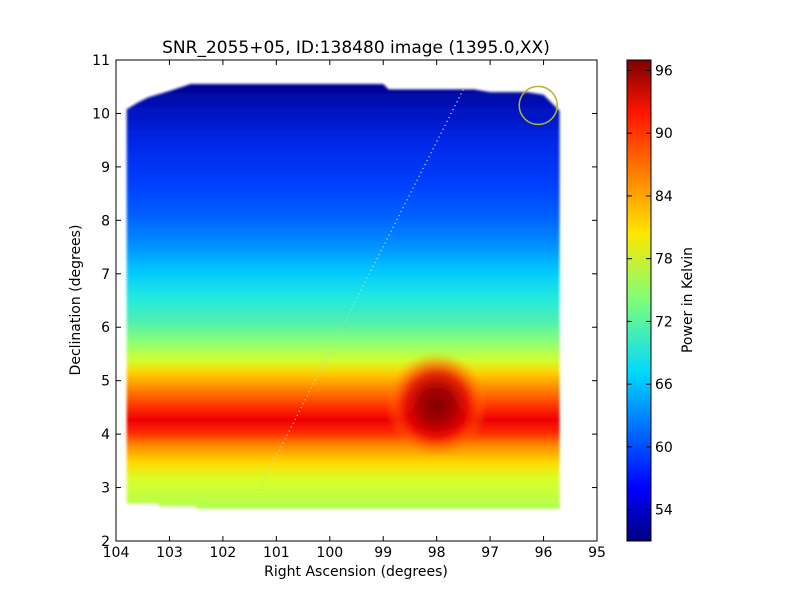 The height and width of the screenshot is (600, 800). What do you see at coordinates (105, 275) in the screenshot?
I see `y-tick-label: 7` at bounding box center [105, 275].